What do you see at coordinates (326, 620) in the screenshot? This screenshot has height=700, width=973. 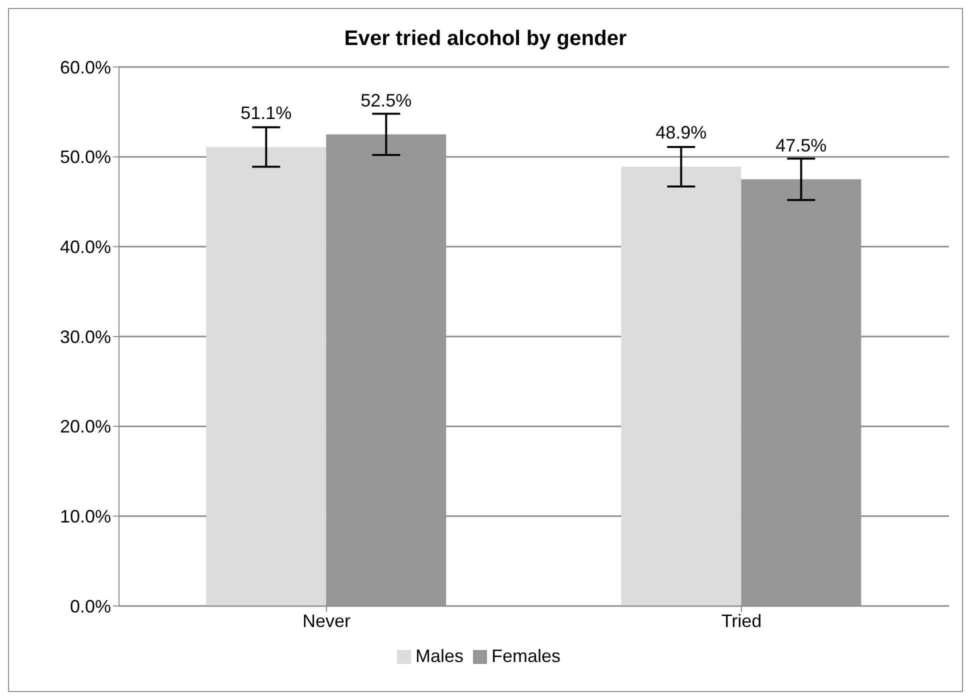 I see `x-tick-label: Never` at bounding box center [326, 620].